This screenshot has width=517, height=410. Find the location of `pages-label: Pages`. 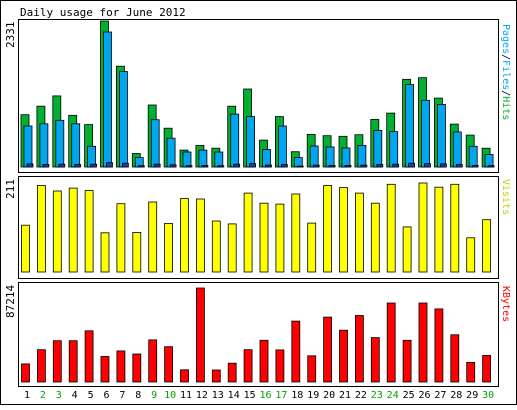

pages-label: Pages is located at coordinates (505, 39).